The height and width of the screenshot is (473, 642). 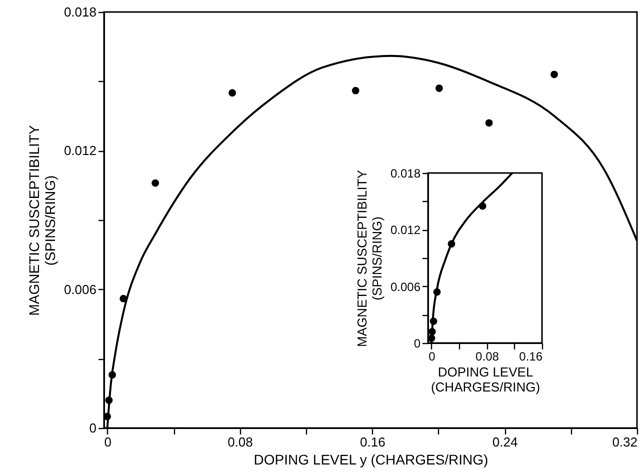 What do you see at coordinates (371, 460) in the screenshot?
I see `x-axis-title: DOPING LEVEL y (CHARGES/RING)` at bounding box center [371, 460].